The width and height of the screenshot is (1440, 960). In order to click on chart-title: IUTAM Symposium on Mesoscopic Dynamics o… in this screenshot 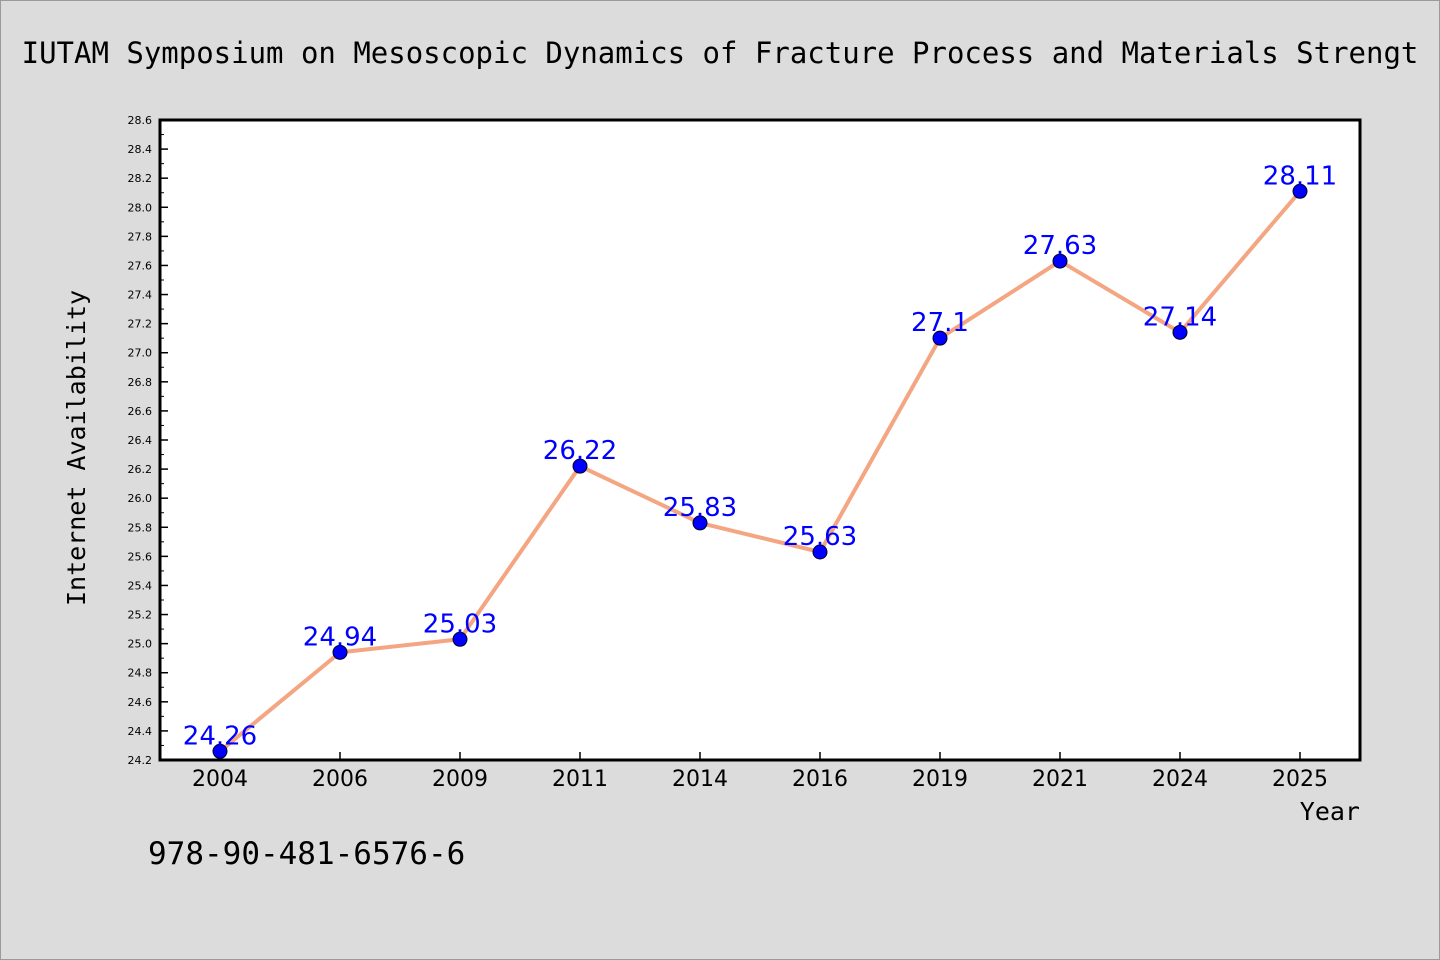, I will do `click(720, 53)`.